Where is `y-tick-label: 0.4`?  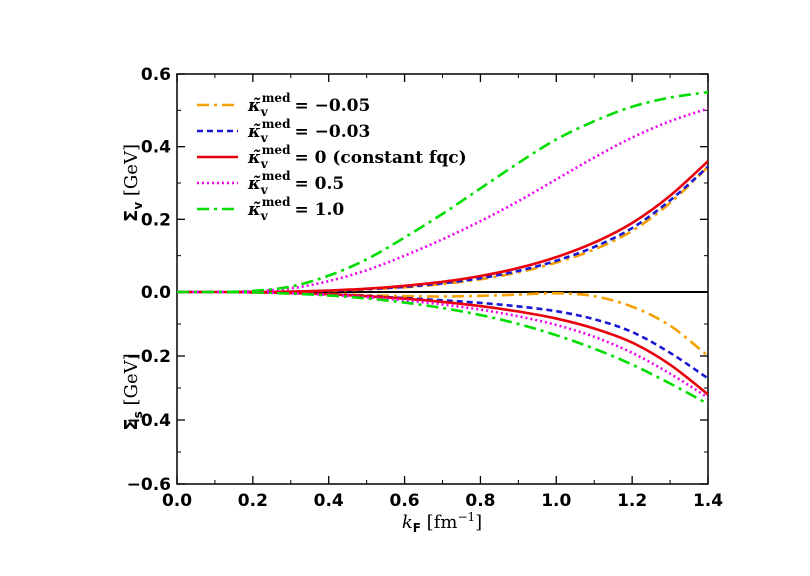
y-tick-label: 0.4 is located at coordinates (156, 148).